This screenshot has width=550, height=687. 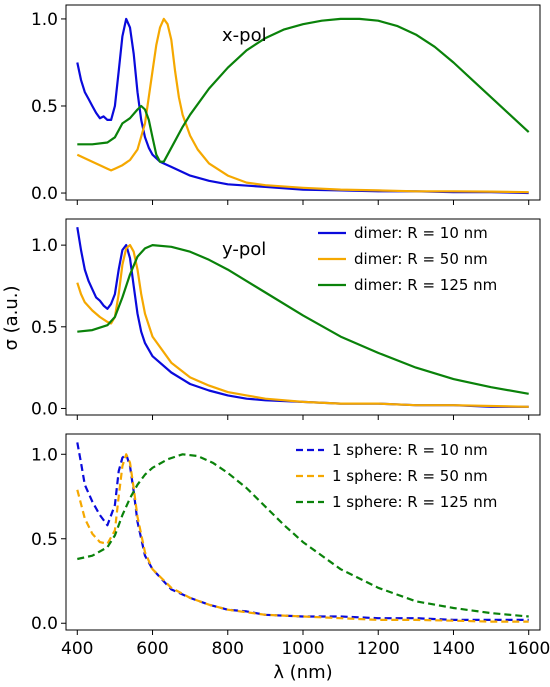 I want to click on legend-label: 1 sphere: R = 125 nm, so click(x=414, y=502).